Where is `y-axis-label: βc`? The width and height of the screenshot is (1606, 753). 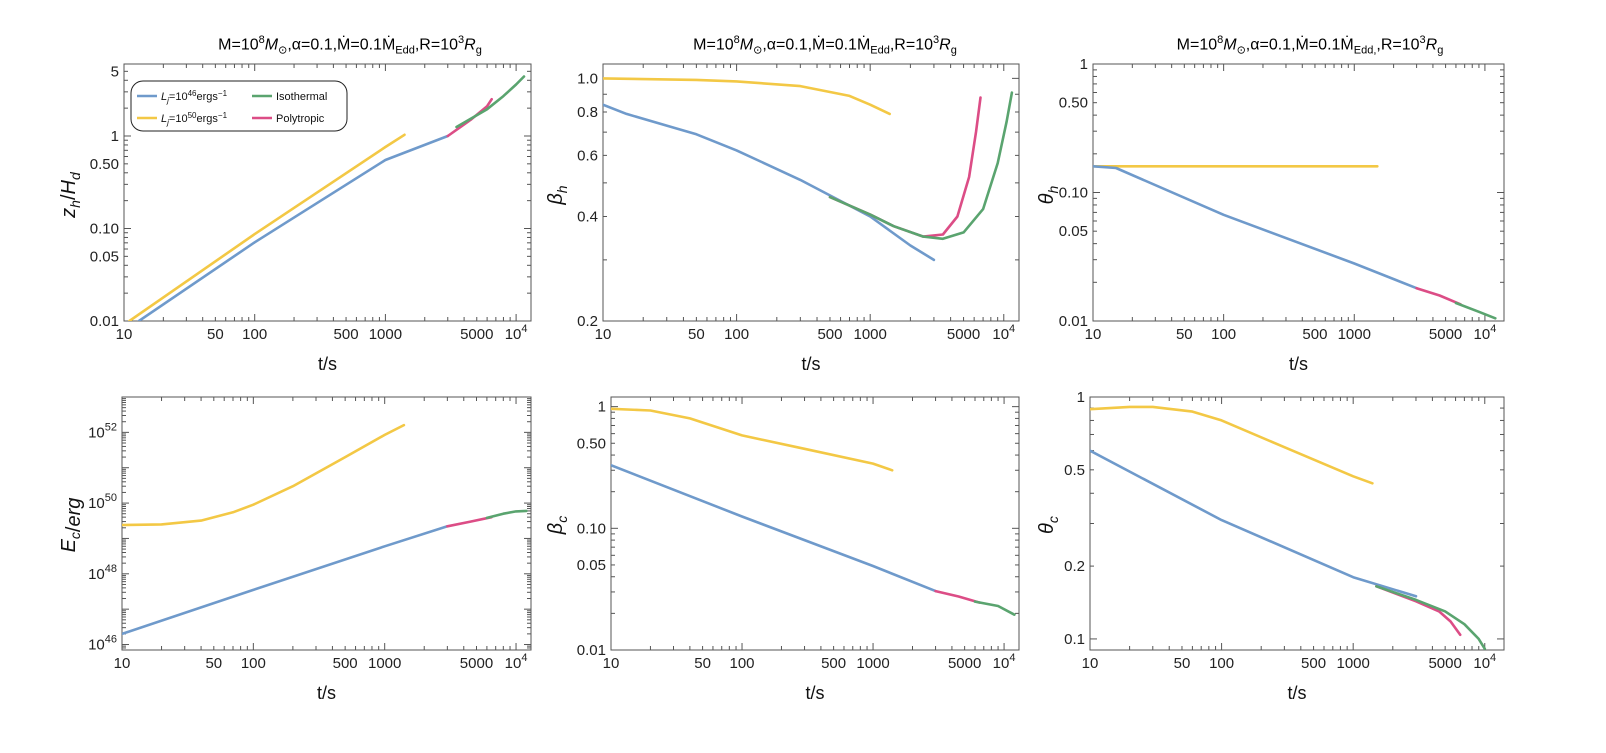
y-axis-label: βc is located at coordinates (557, 525).